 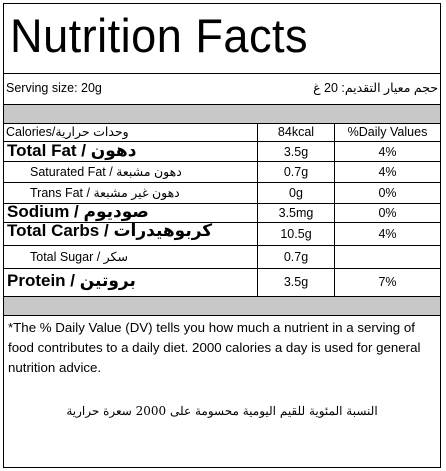 I want to click on nutrient-amount: 10.5g, so click(x=296, y=234).